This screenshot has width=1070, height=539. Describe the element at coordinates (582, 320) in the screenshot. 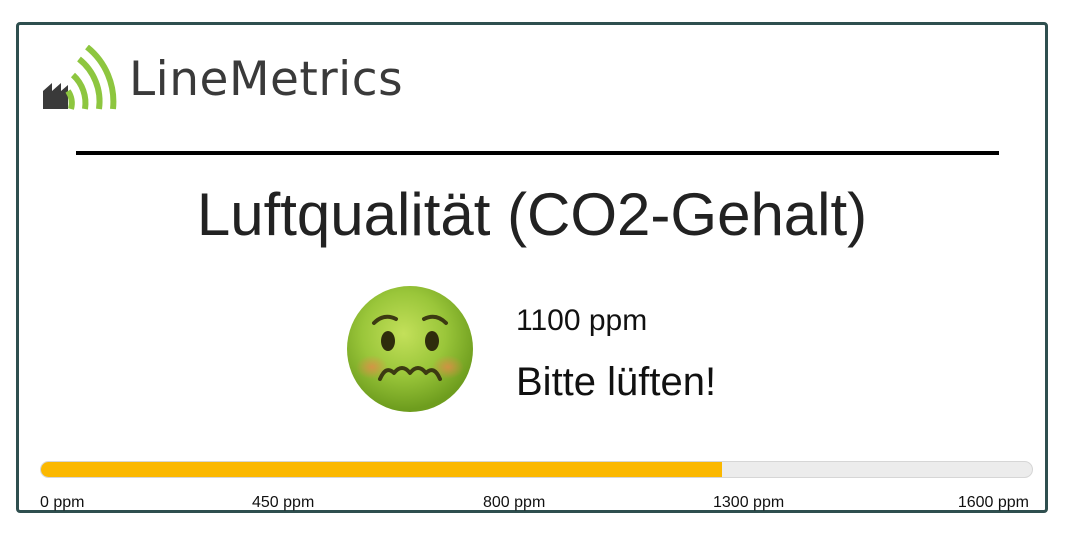

I see `co2-reading: 1100 ppm` at that location.